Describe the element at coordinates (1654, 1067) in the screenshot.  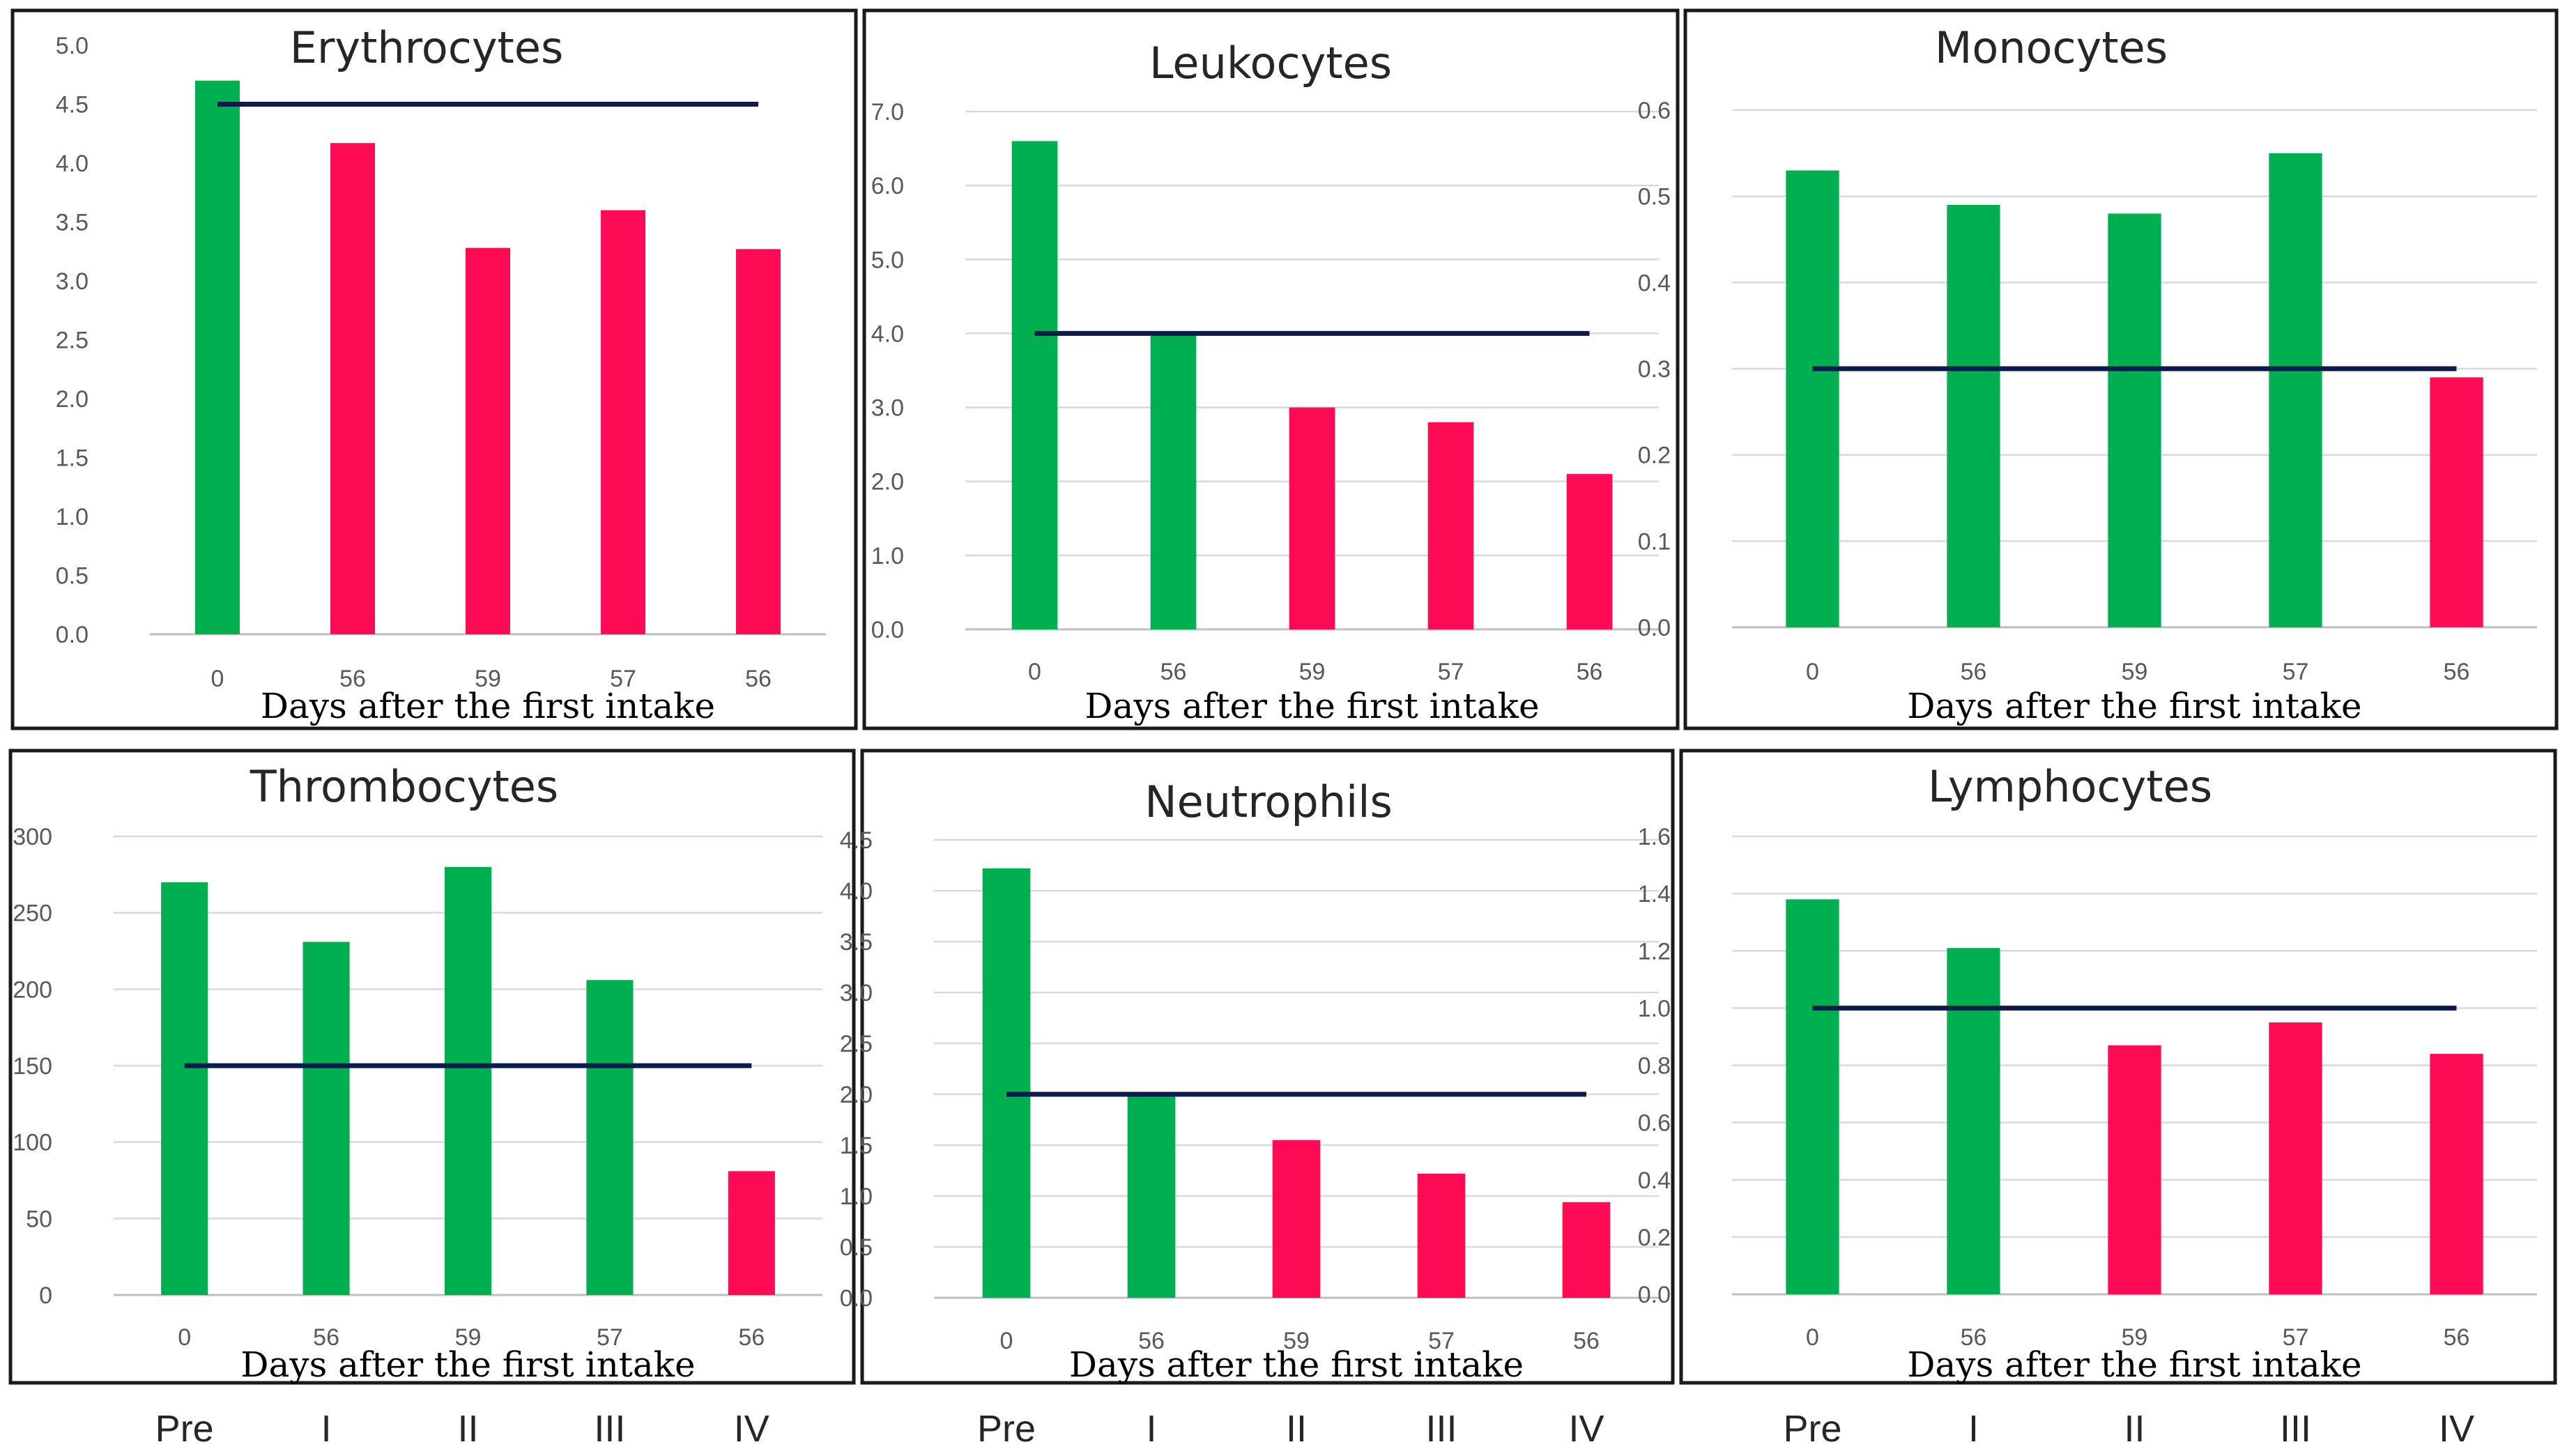
I see `y-tick-label: 0.8` at that location.